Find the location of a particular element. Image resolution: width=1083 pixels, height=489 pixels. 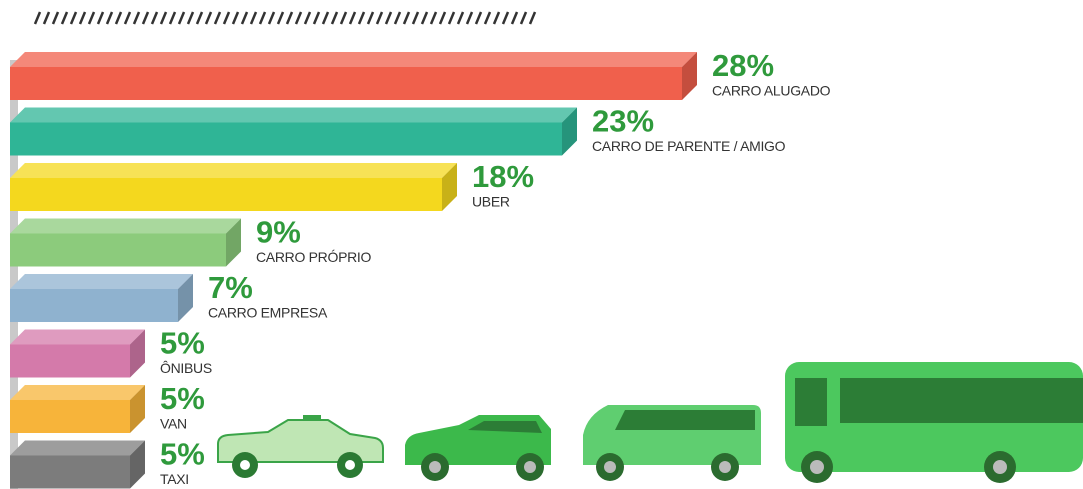

car-icon is located at coordinates (478, 448).